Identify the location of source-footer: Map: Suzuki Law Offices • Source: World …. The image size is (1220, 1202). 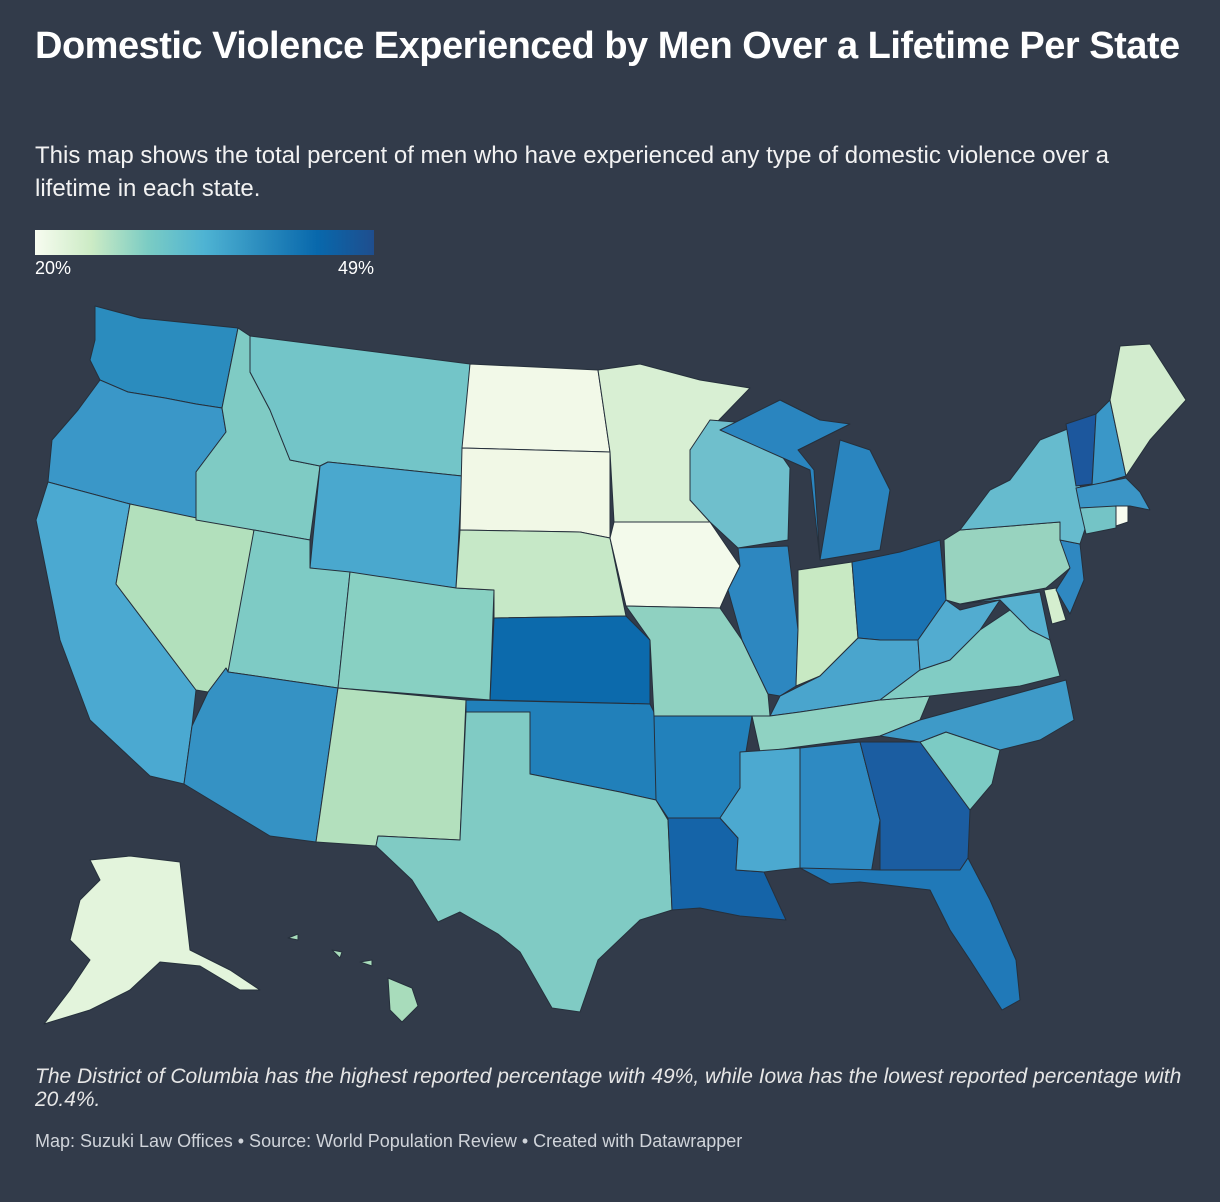
(389, 1141).